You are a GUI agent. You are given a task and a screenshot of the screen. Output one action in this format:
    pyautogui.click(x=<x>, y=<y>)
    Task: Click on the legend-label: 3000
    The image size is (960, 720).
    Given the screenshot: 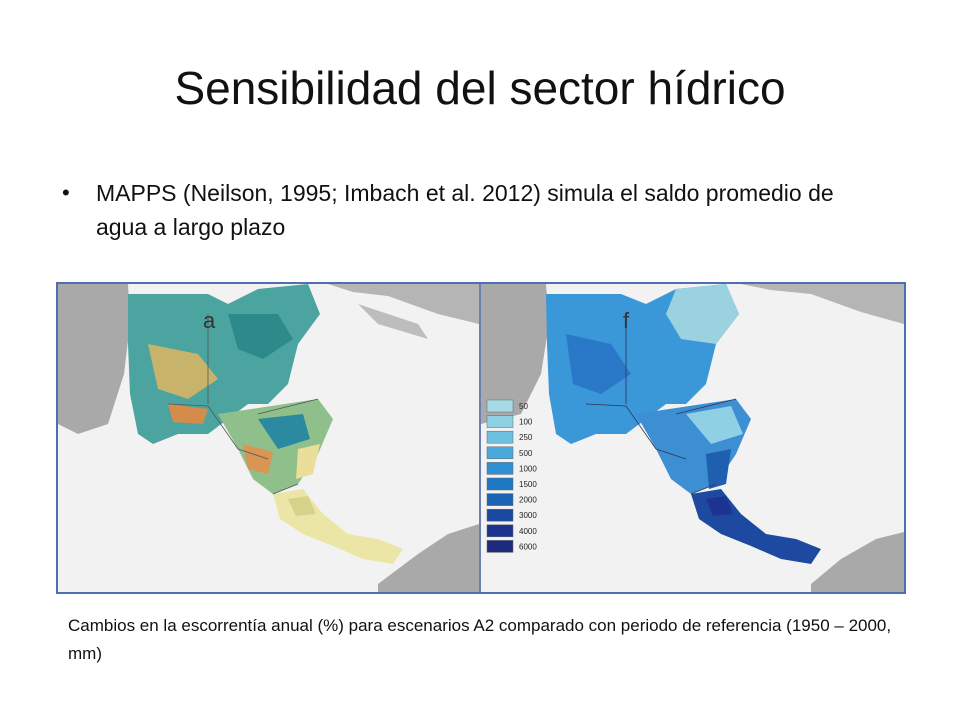 What is the action you would take?
    pyautogui.click(x=528, y=515)
    